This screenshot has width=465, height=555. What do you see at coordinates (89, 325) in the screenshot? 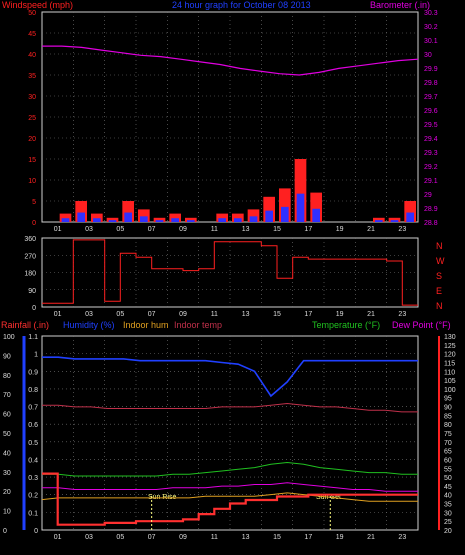
I see `humidity-legend: Humidity (%)` at bounding box center [89, 325].